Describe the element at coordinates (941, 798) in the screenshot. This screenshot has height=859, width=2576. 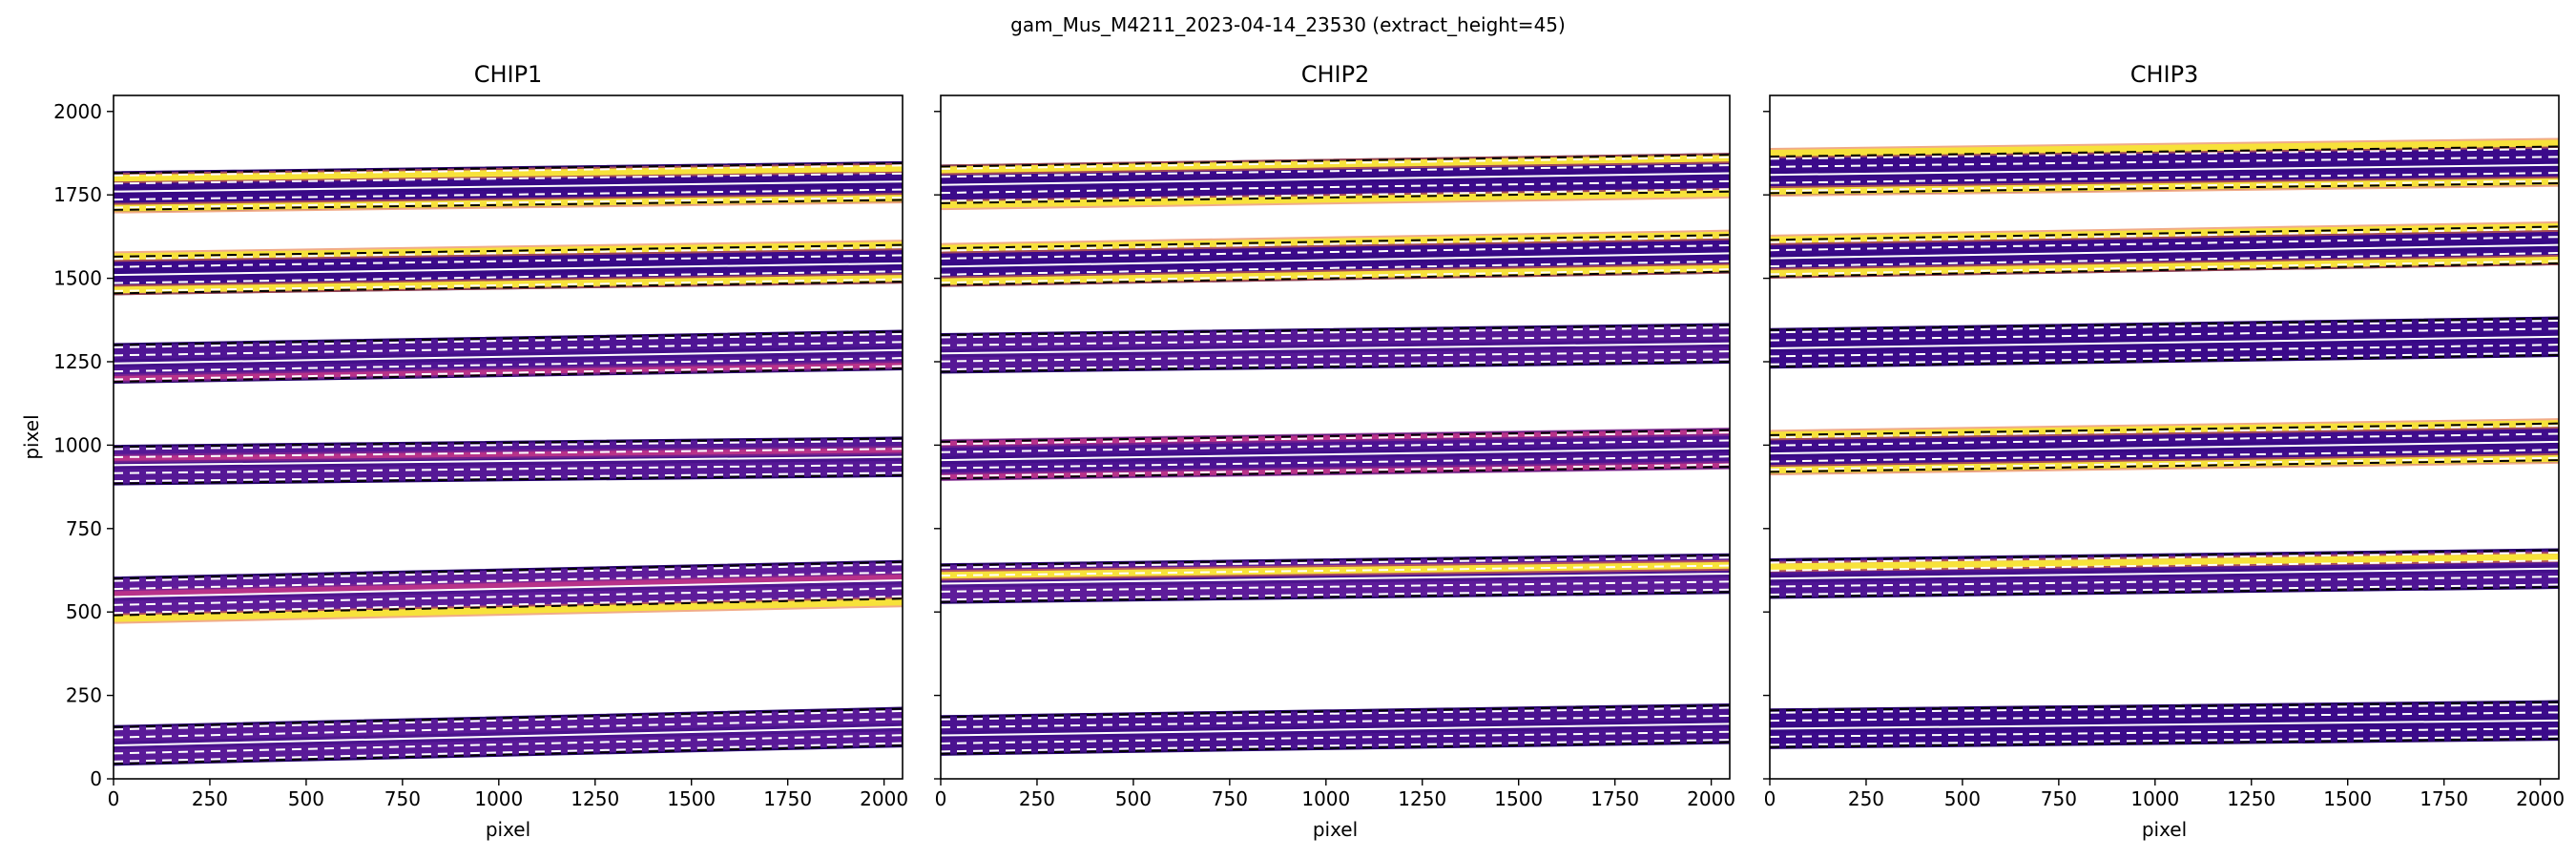
I see `x-tick-label: 0` at that location.